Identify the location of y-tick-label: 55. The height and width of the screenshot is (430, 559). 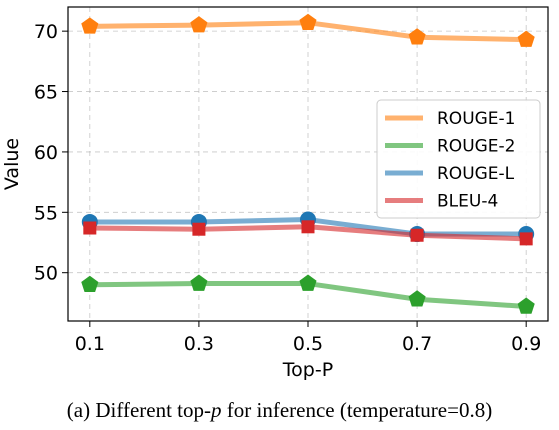
(46, 213).